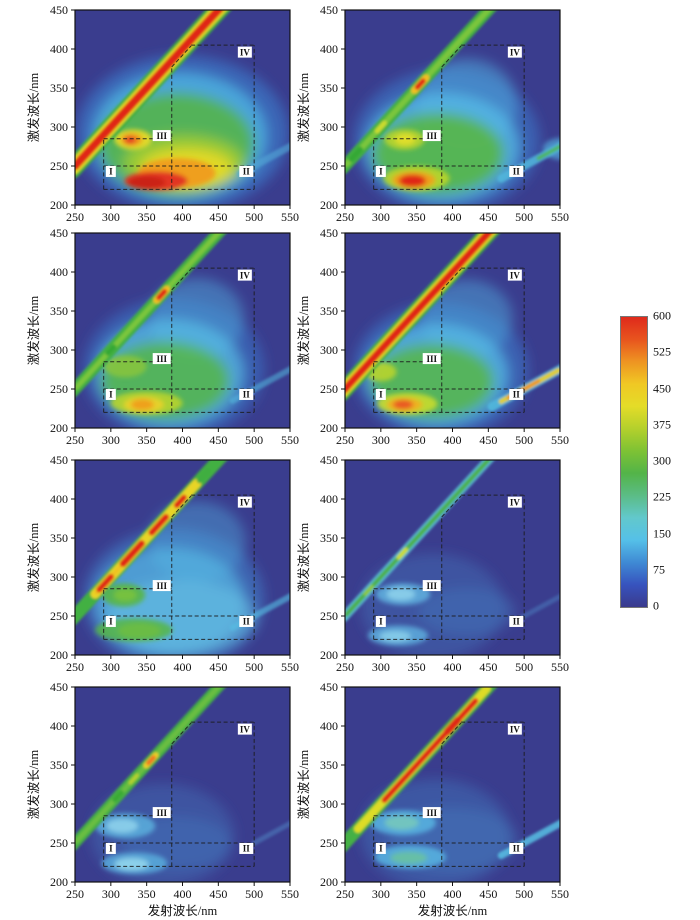 The height and width of the screenshot is (920, 700). I want to click on colorbar-tick-label: 300, so click(662, 460).